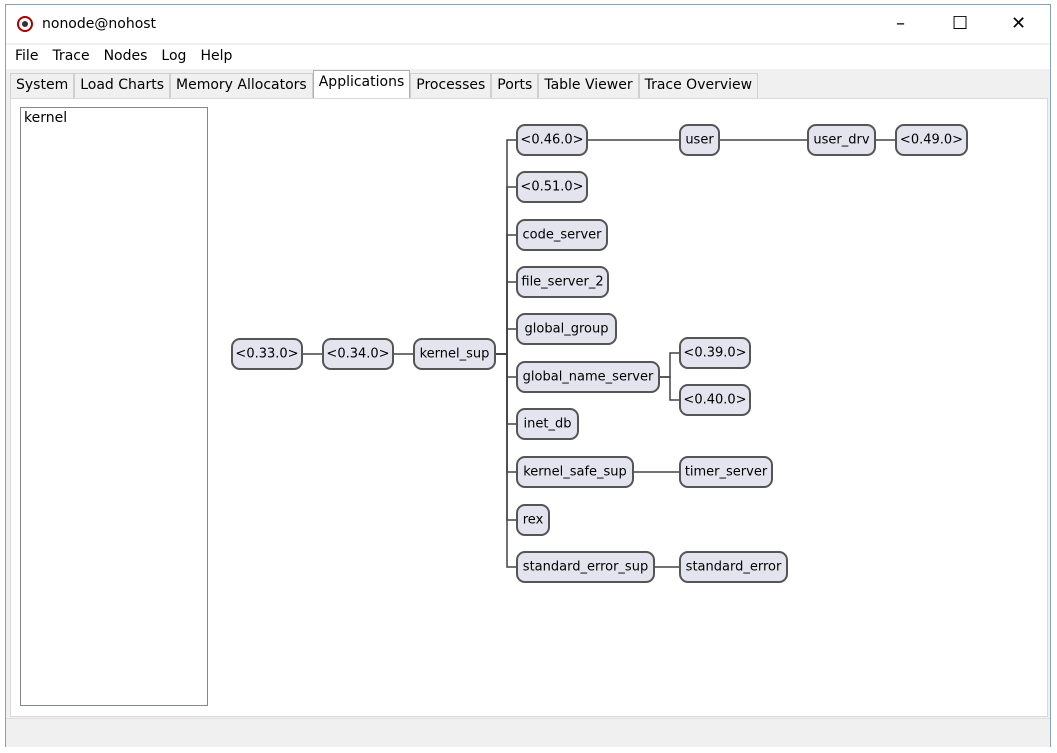 The image size is (1057, 753). Describe the element at coordinates (174, 56) in the screenshot. I see `menu-item: Log` at that location.